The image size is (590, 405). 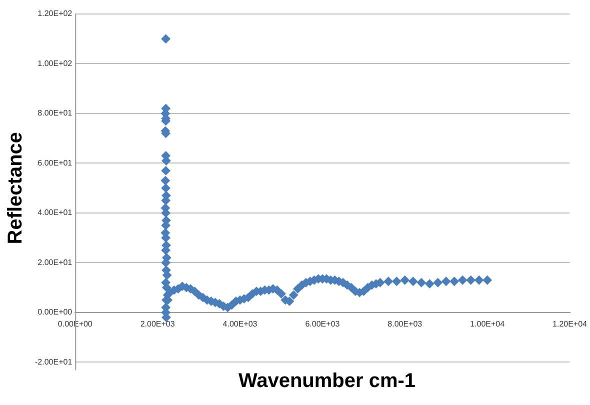 I want to click on y-tick-label: -2.00E+01, so click(x=54, y=361).